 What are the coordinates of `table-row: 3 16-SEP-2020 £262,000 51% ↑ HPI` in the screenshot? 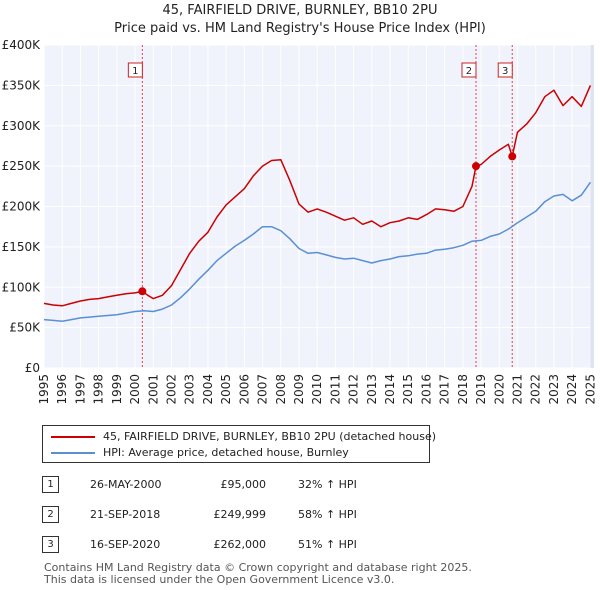 It's located at (300, 546).